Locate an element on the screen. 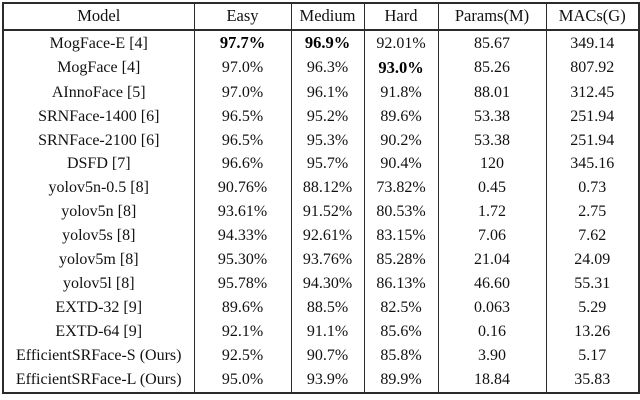  table-row: yolov5m [8] 95.30% 93.76% 85.28% 21.04 24.09 is located at coordinates (321, 260).